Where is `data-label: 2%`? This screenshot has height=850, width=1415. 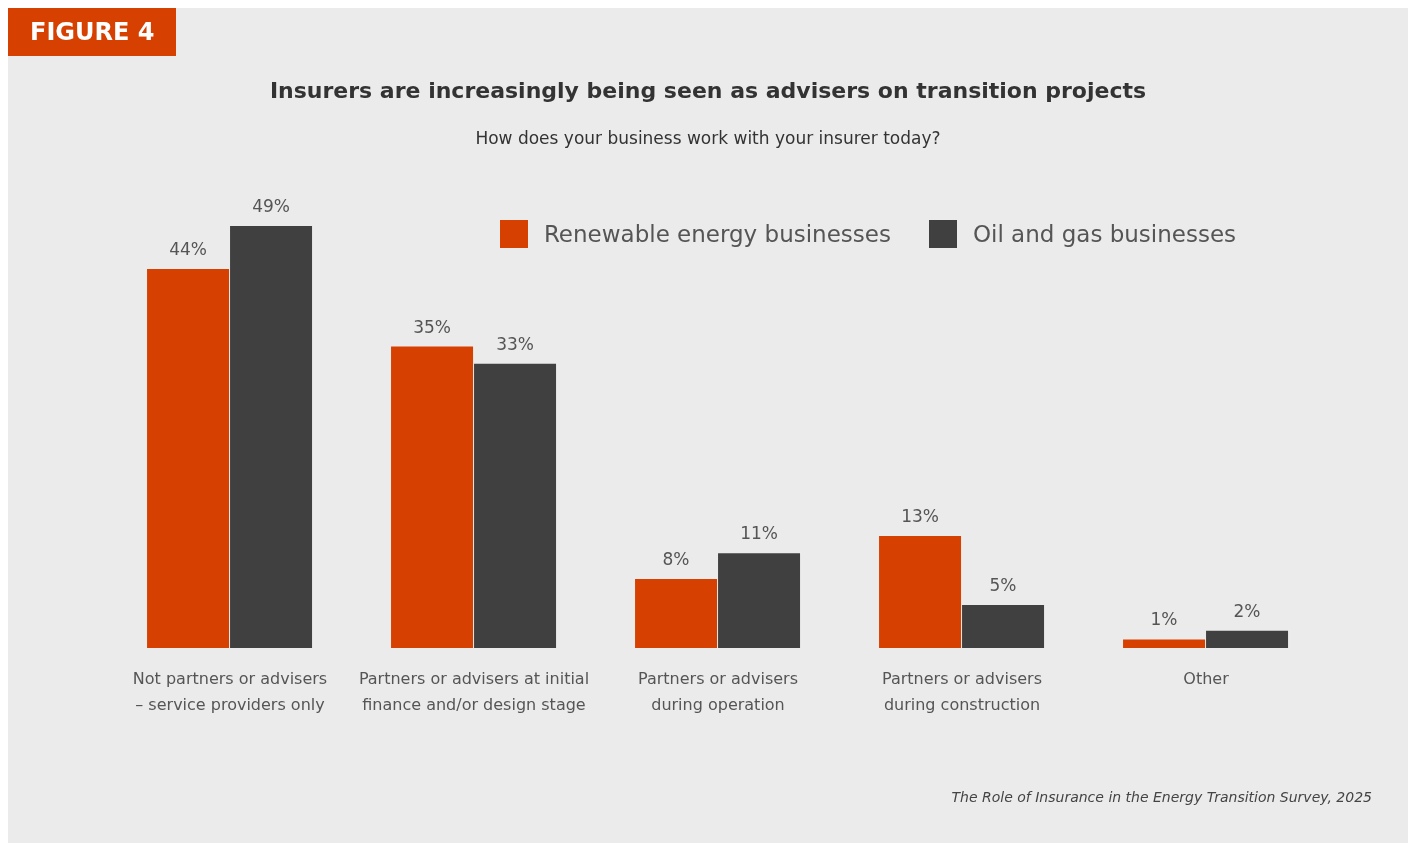
data-label: 2% is located at coordinates (1247, 610).